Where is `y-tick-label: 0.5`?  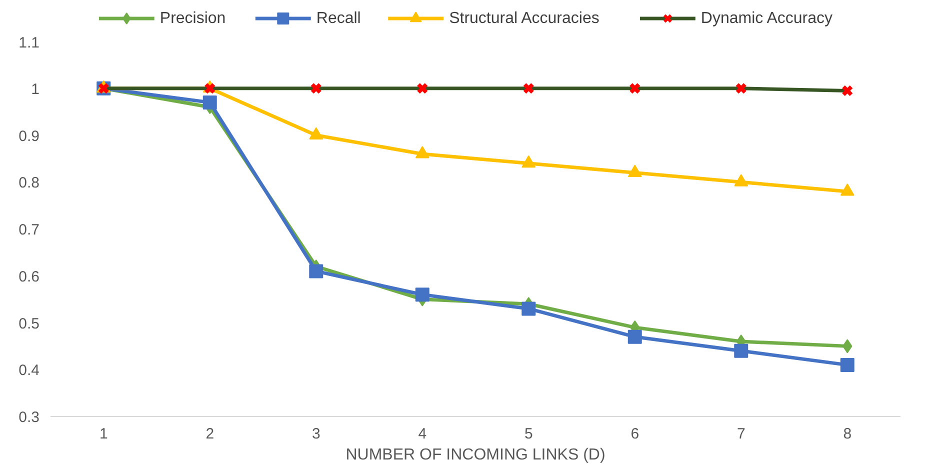
y-tick-label: 0.5 is located at coordinates (29, 323).